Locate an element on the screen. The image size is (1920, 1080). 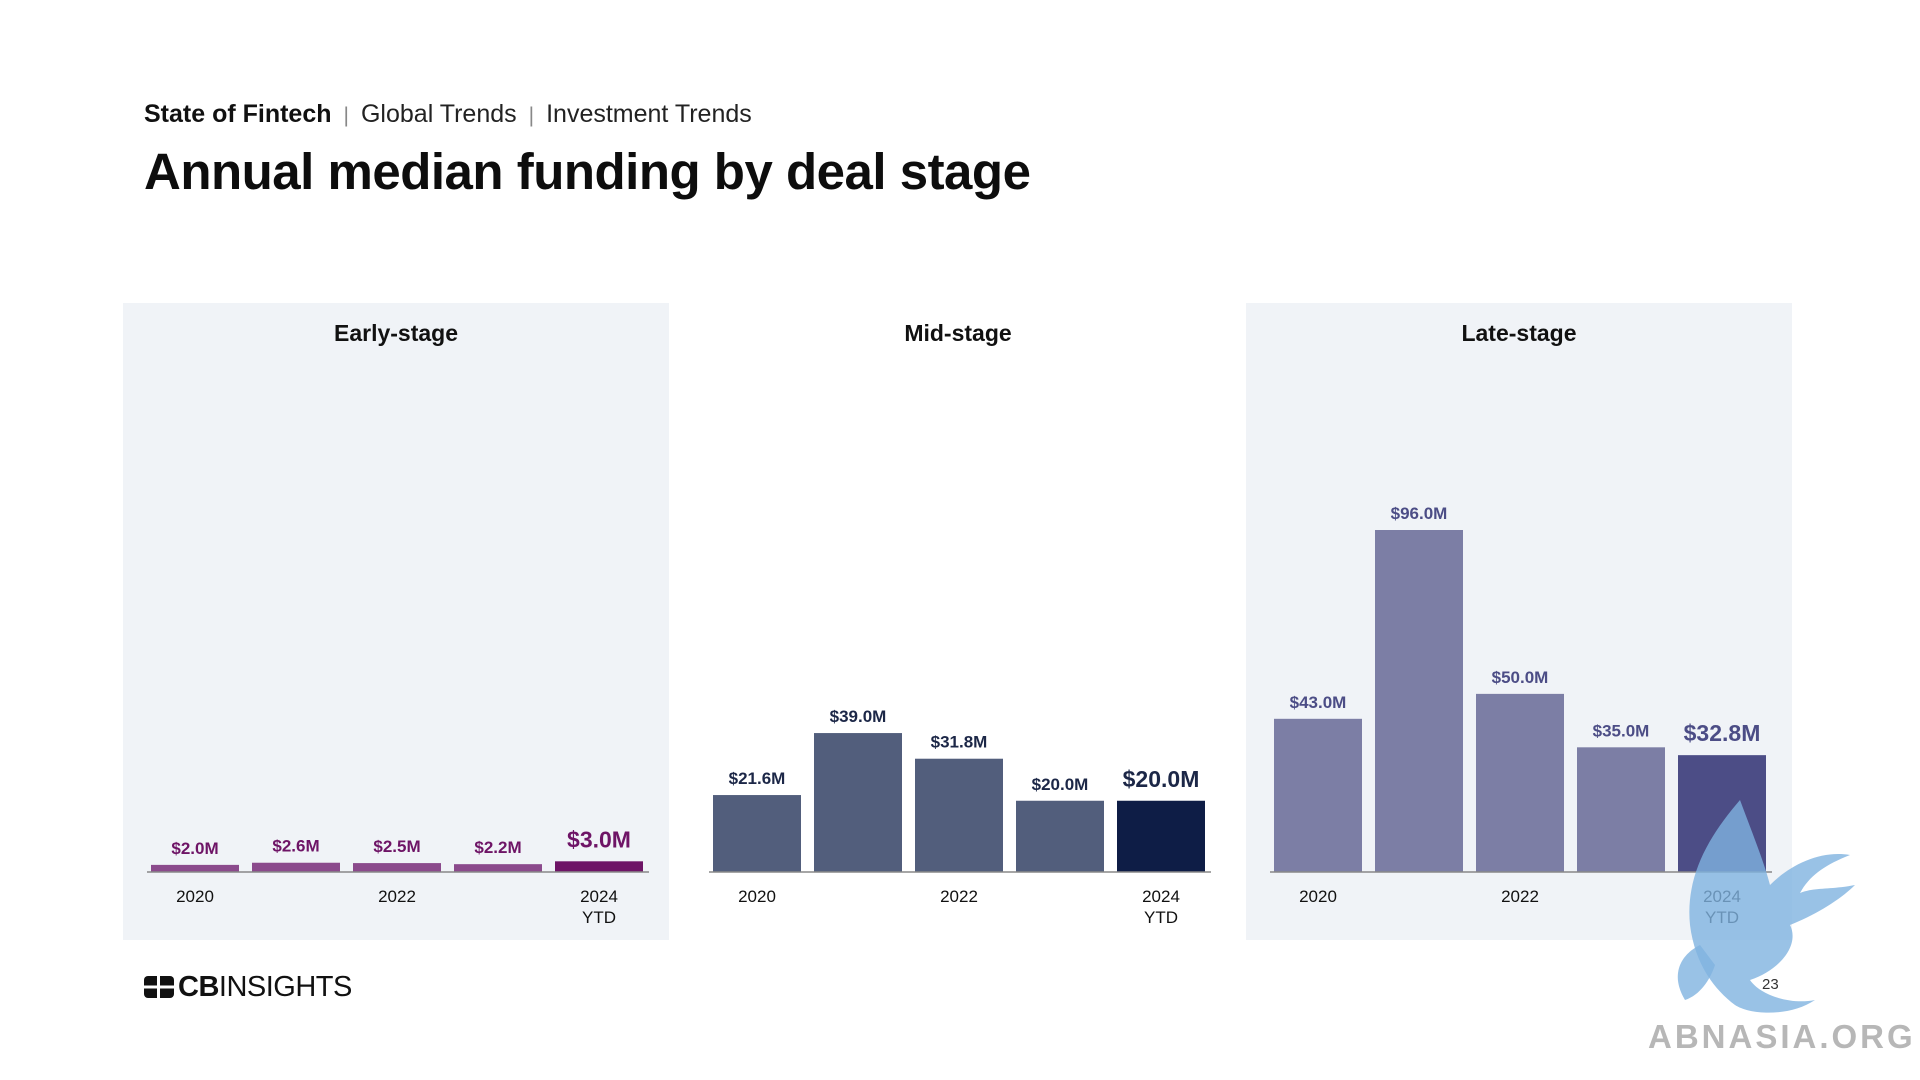
brand-bold: CB is located at coordinates (198, 986).